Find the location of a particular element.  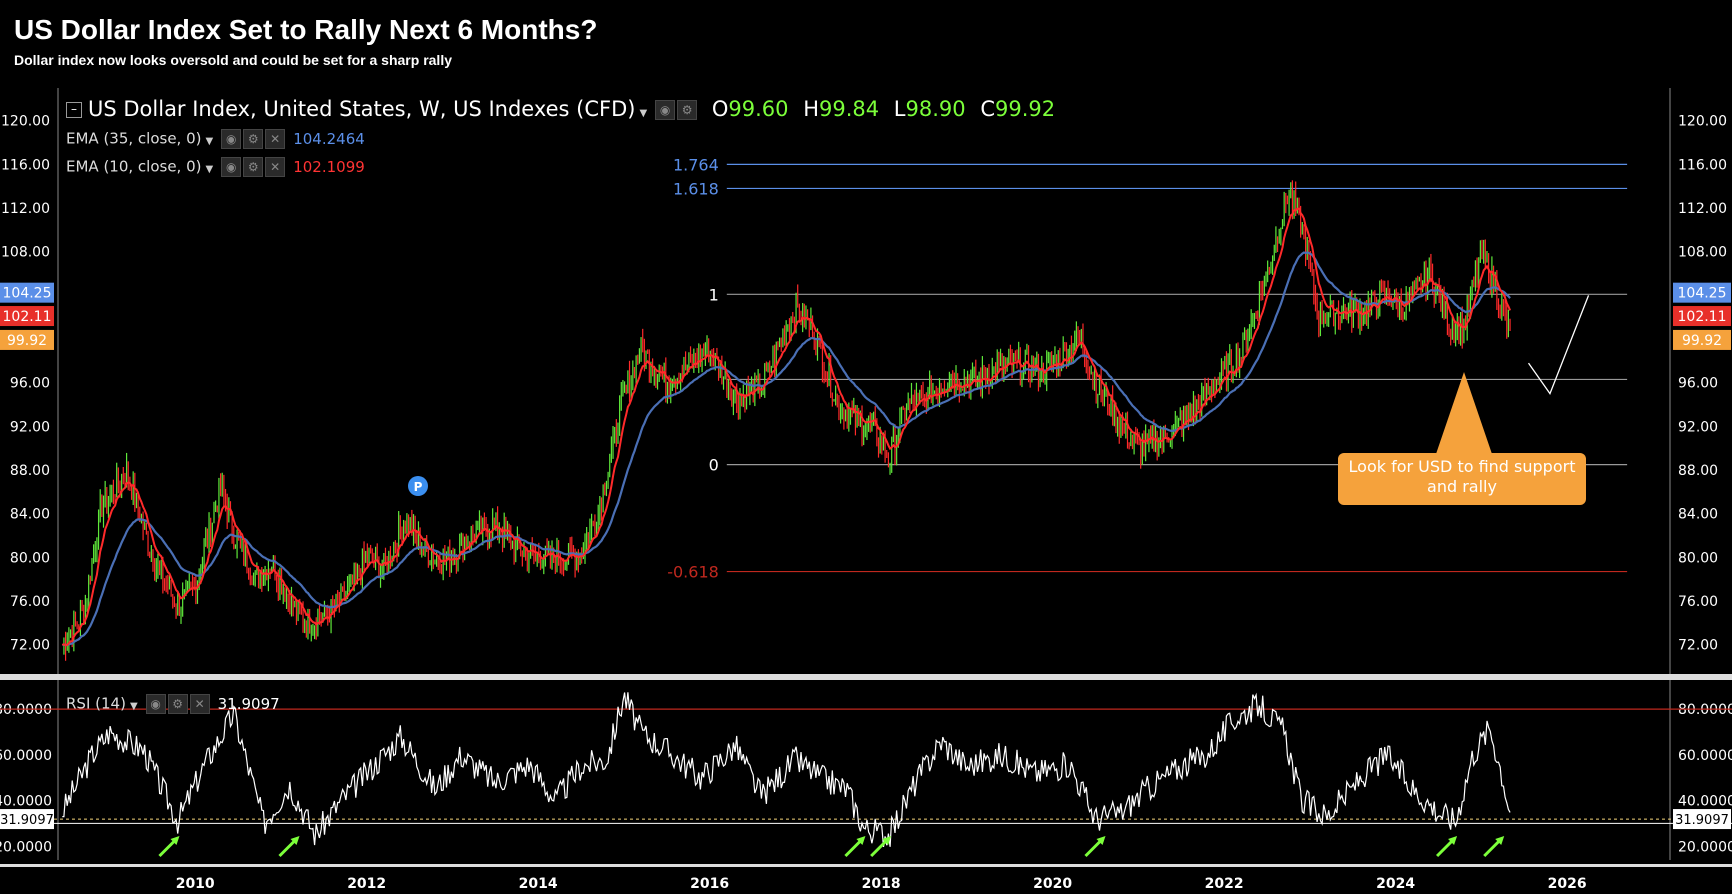

y-tick-label-left: 72.00 is located at coordinates (30, 646).